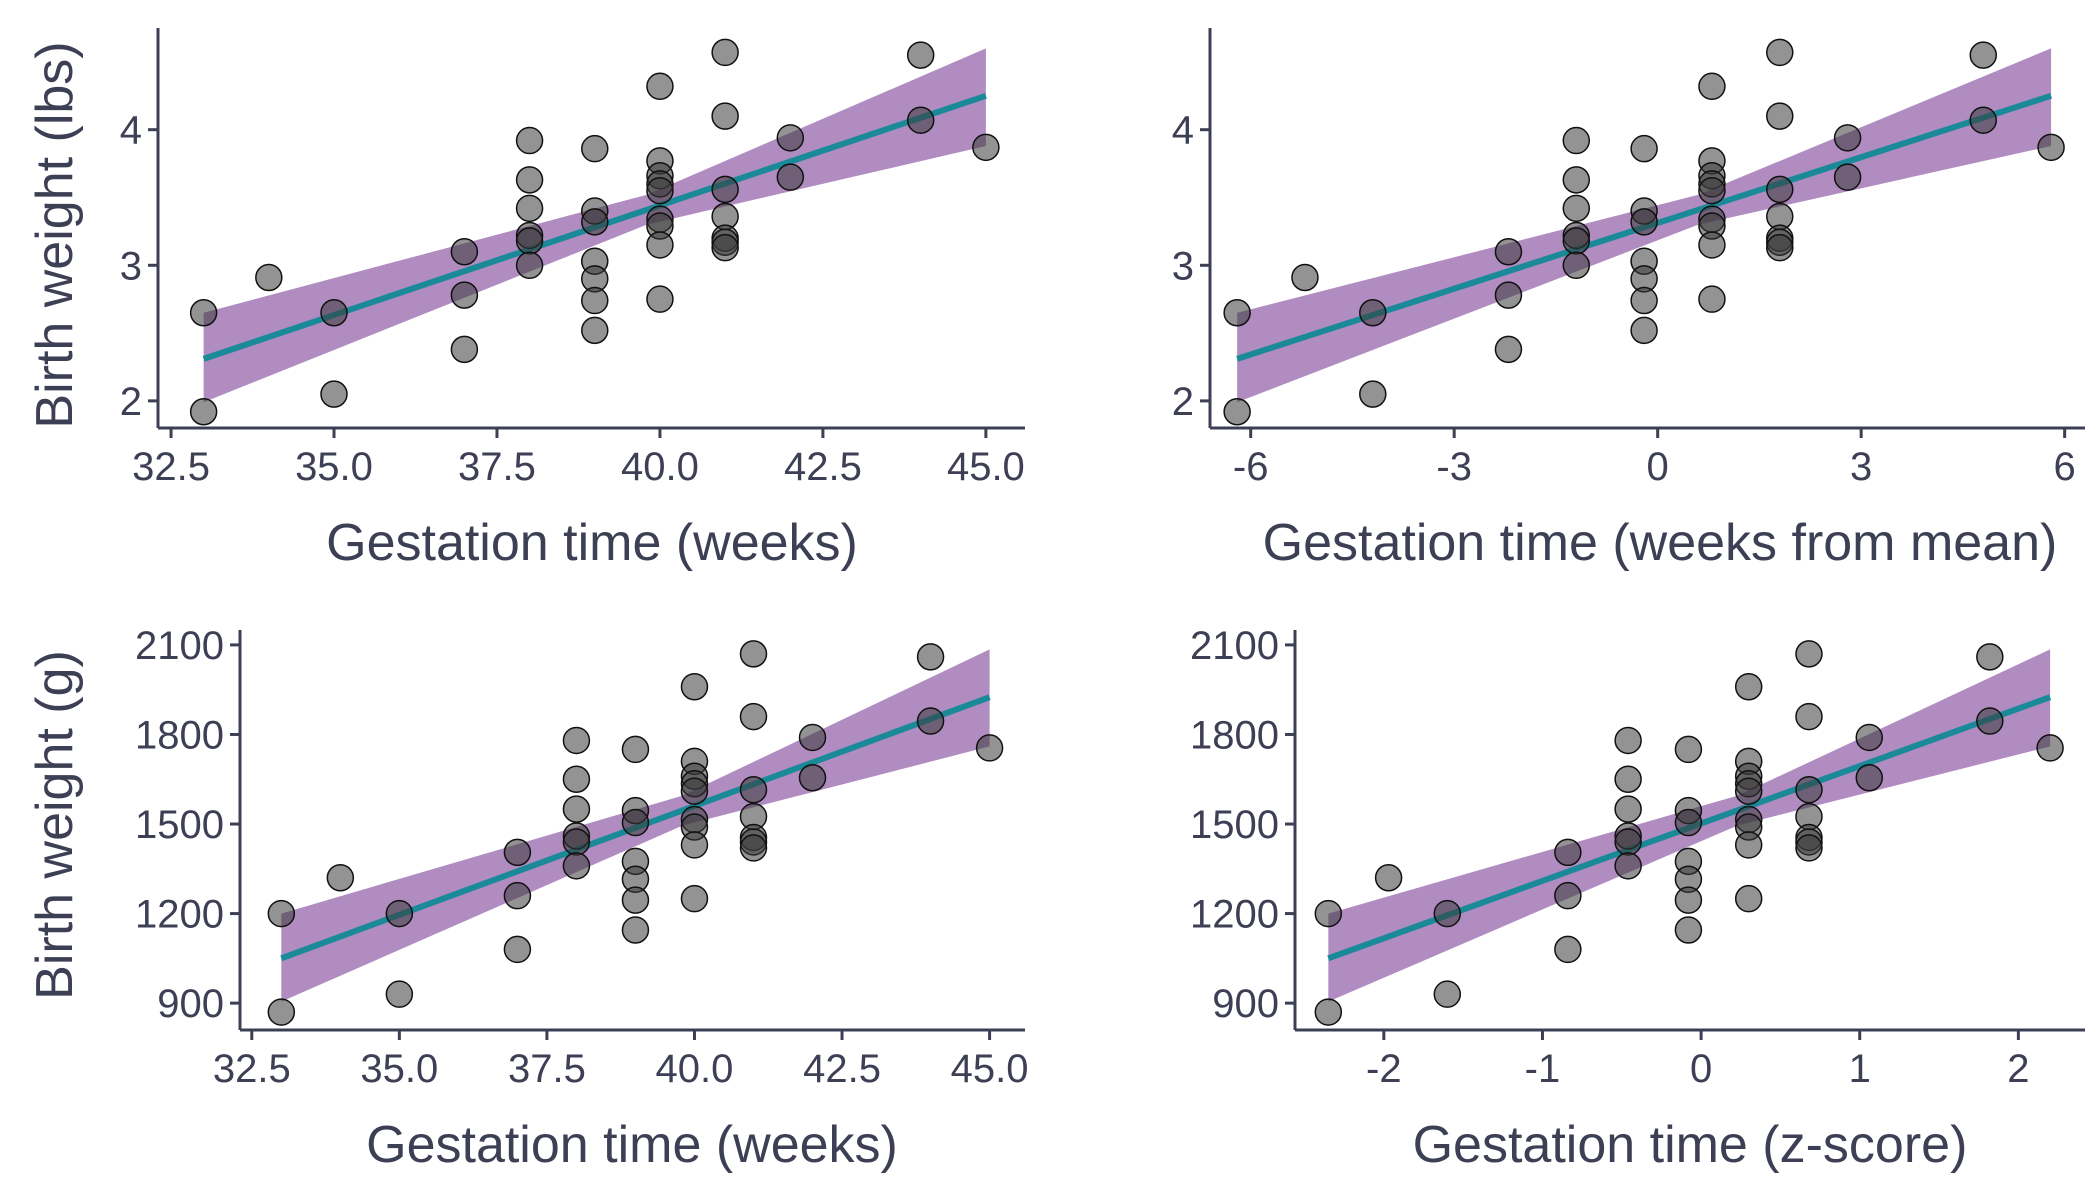  Describe the element at coordinates (1234, 735) in the screenshot. I see `y-tick-label: 1800` at that location.